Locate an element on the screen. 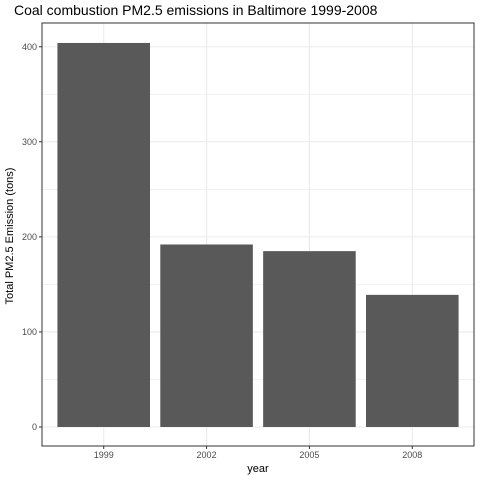  y-tick-label: 100 is located at coordinates (29, 332).